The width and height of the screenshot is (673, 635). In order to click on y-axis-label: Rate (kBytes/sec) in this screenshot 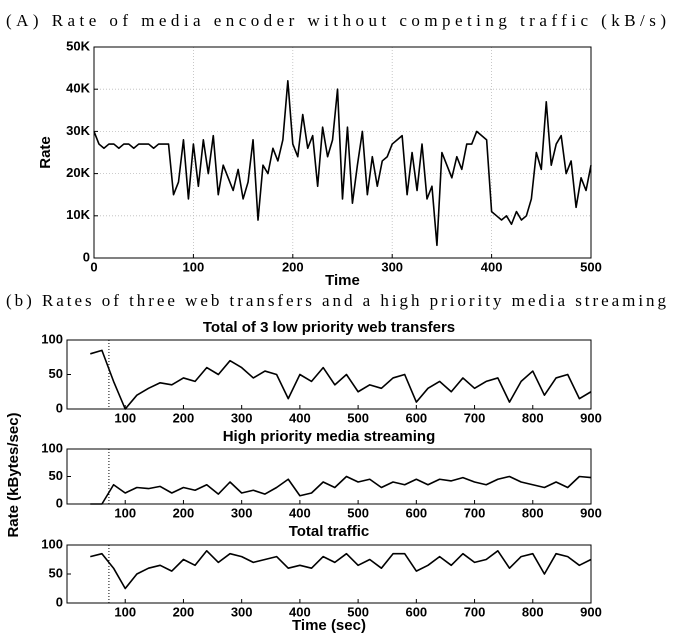, I will do `click(13, 474)`.